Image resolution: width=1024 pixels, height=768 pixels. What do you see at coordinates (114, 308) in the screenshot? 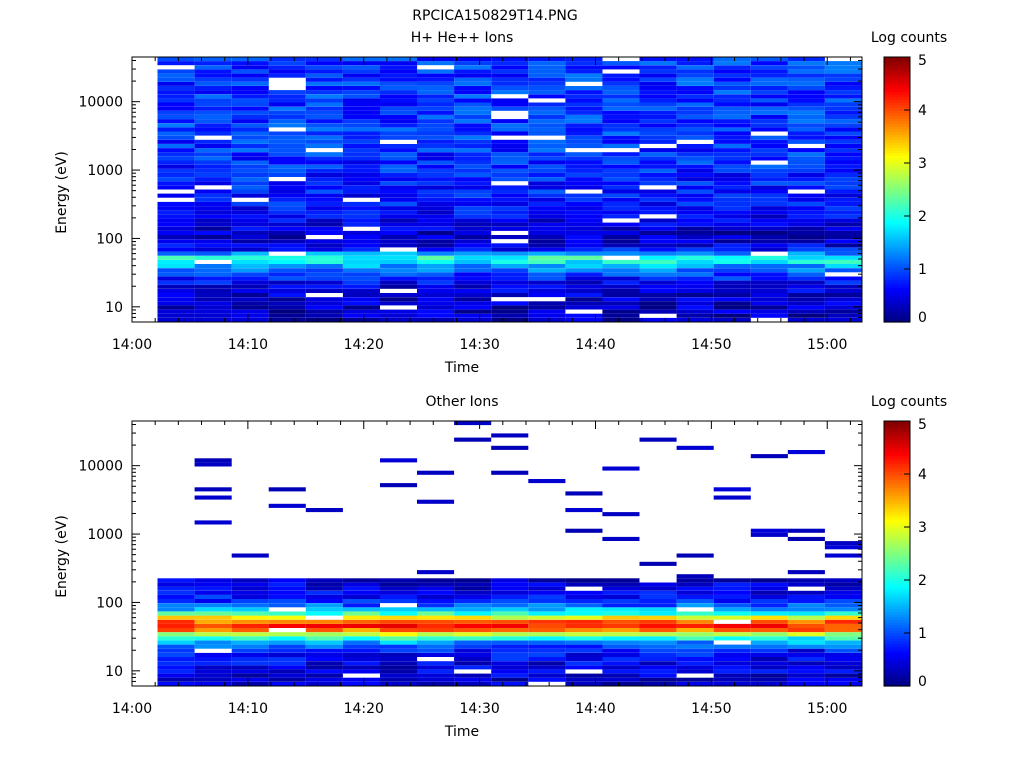
I see `y-tick-label: 10` at bounding box center [114, 308].